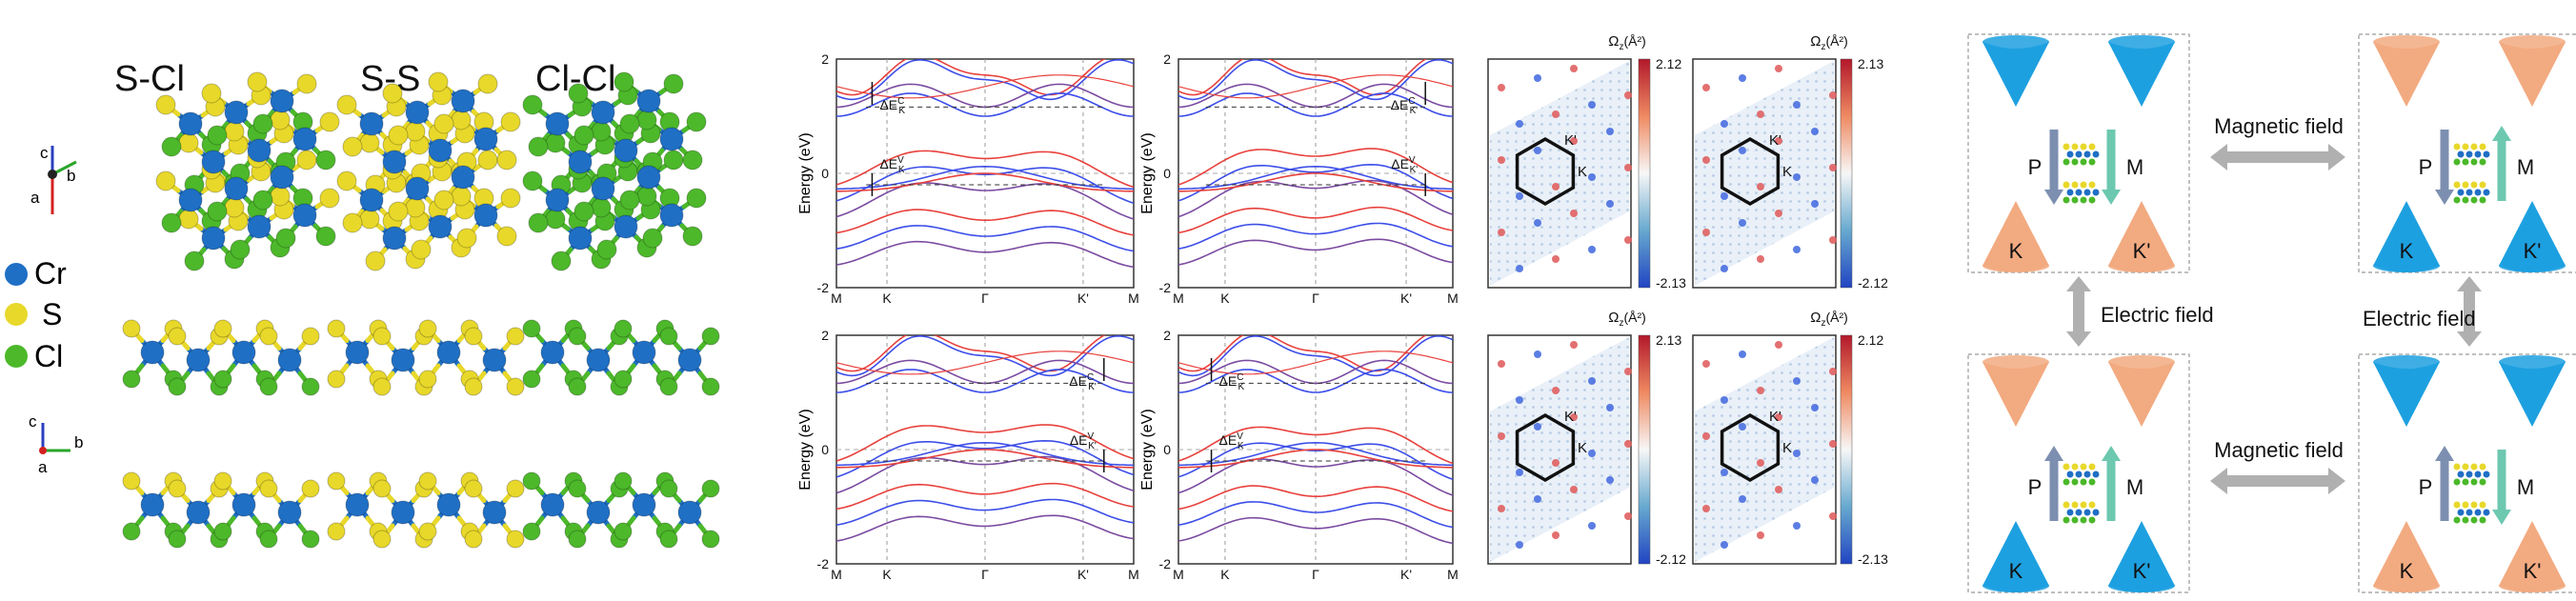 This screenshot has width=2576, height=601. I want to click on valley-label: K, so click(2016, 571).